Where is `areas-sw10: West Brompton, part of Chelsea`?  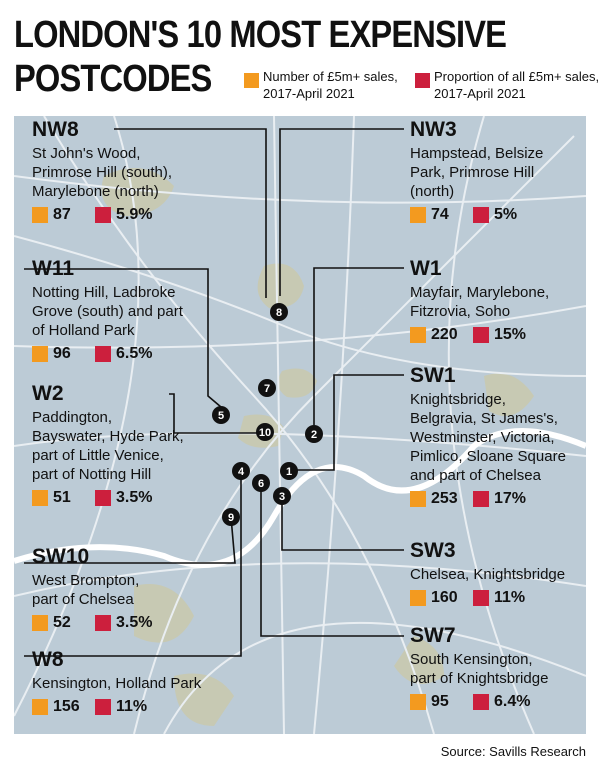
areas-sw10: West Brompton, part of Chelsea is located at coordinates (86, 590).